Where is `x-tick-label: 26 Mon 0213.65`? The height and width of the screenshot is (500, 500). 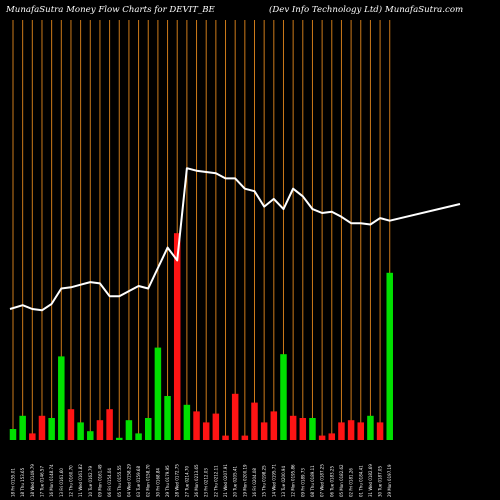 x-tick-label: 26 Mon 0213.65 is located at coordinates (196, 480).